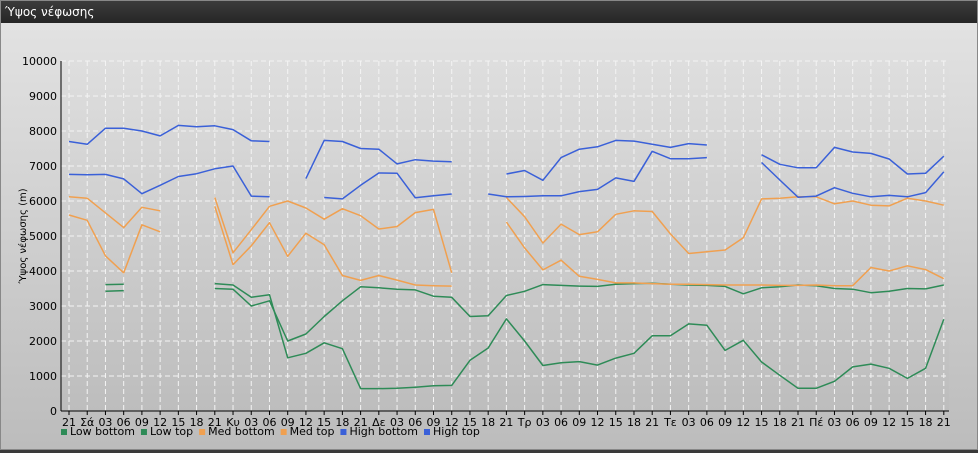  Describe the element at coordinates (43, 341) in the screenshot. I see `y-tick-label: 2000` at that location.